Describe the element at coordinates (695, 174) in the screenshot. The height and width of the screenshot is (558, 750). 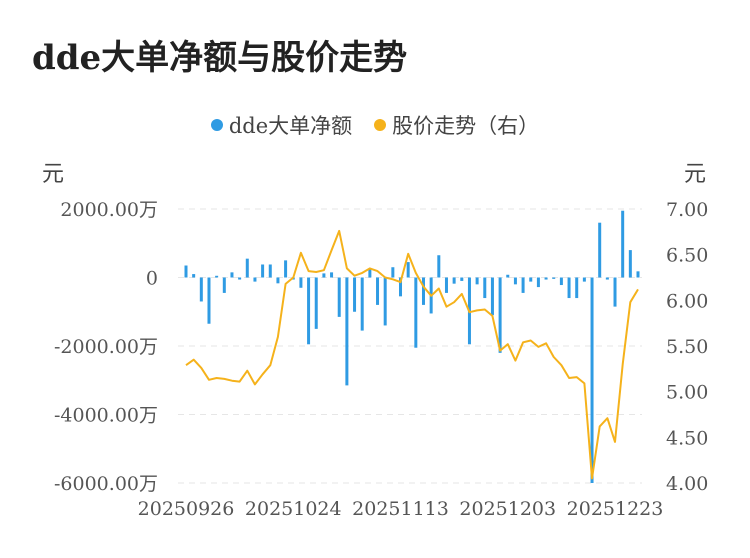
I see `right-axis-unit: 元` at that location.